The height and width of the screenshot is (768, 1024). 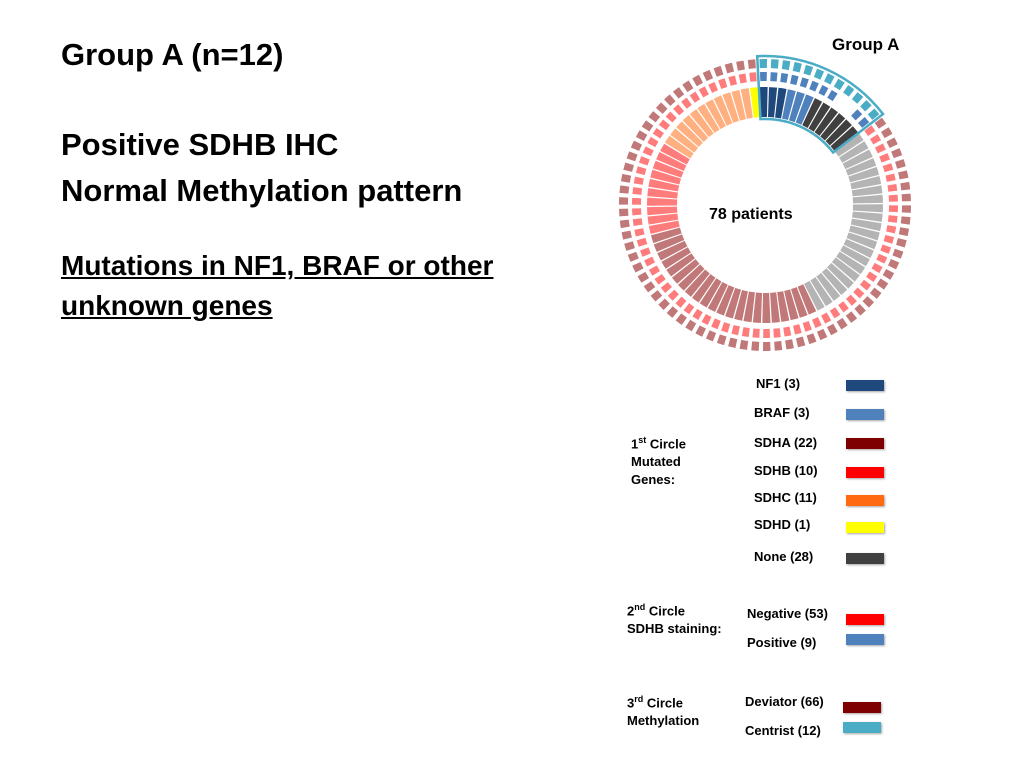 What do you see at coordinates (786, 442) in the screenshot?
I see `legend-label-sdha: SDHA (22)` at bounding box center [786, 442].